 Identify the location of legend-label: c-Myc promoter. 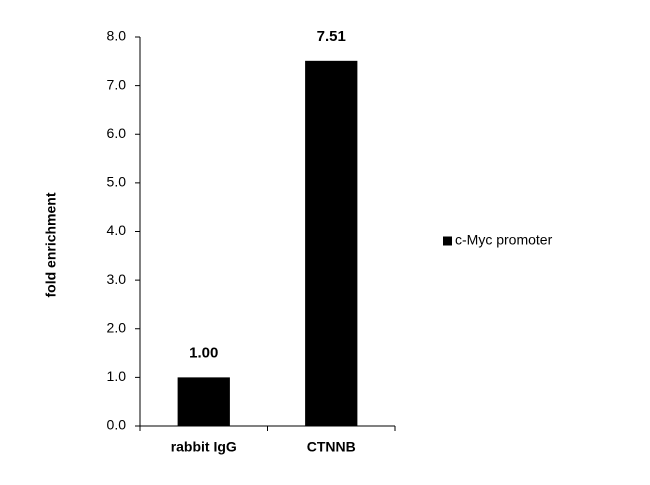
(504, 240).